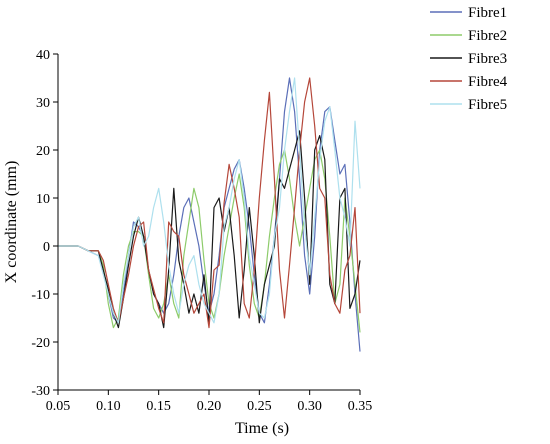 This screenshot has width=550, height=444. I want to click on x-tick-label: 0.35, so click(360, 406).